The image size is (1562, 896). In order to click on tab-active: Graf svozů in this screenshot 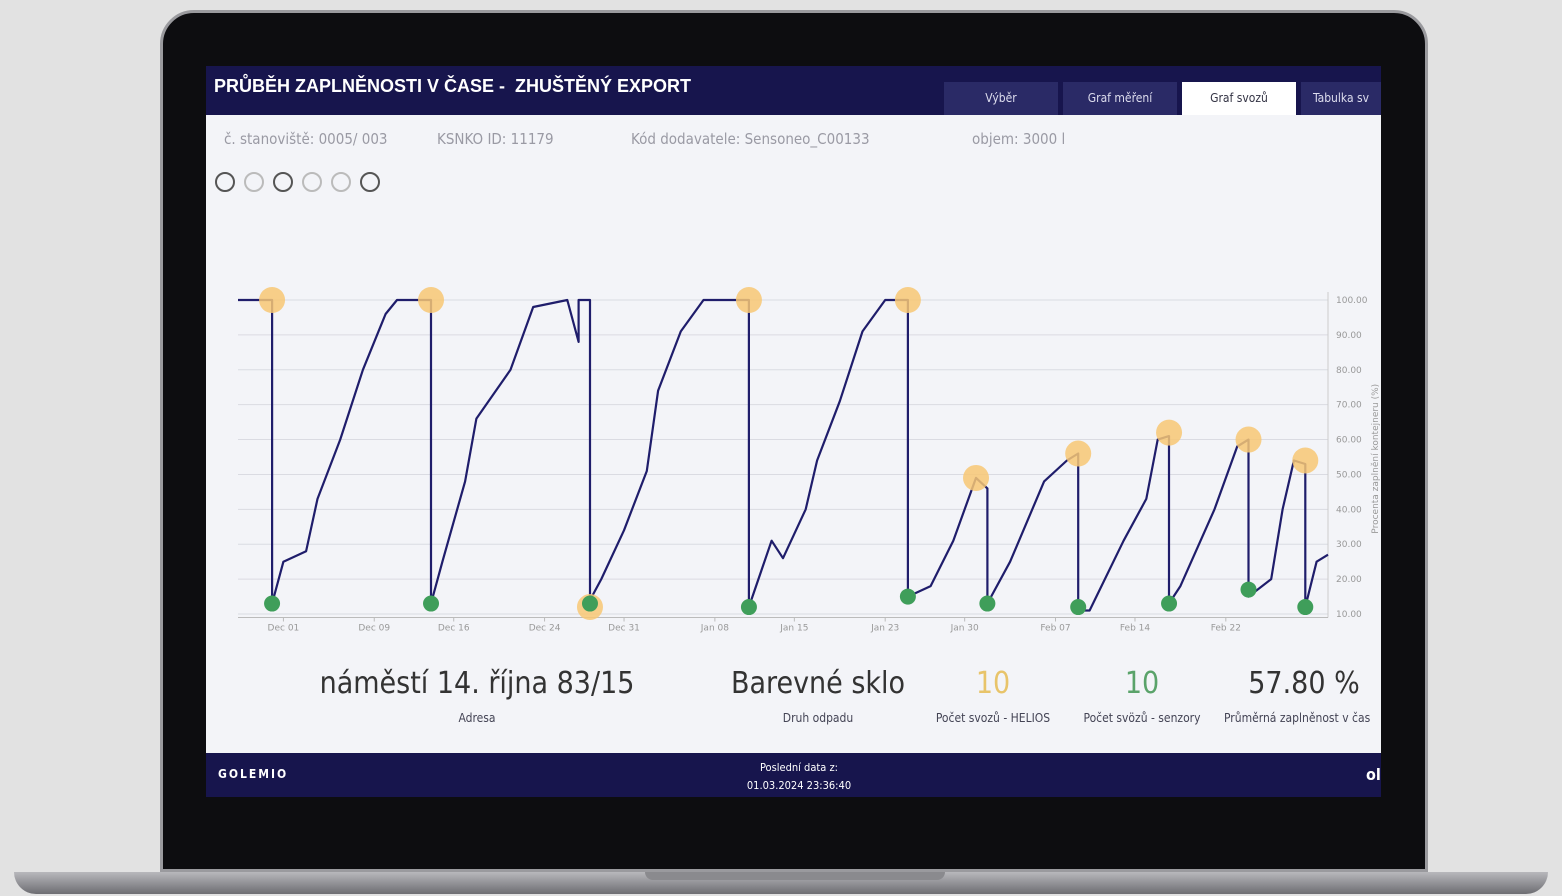, I will do `click(1239, 98)`.